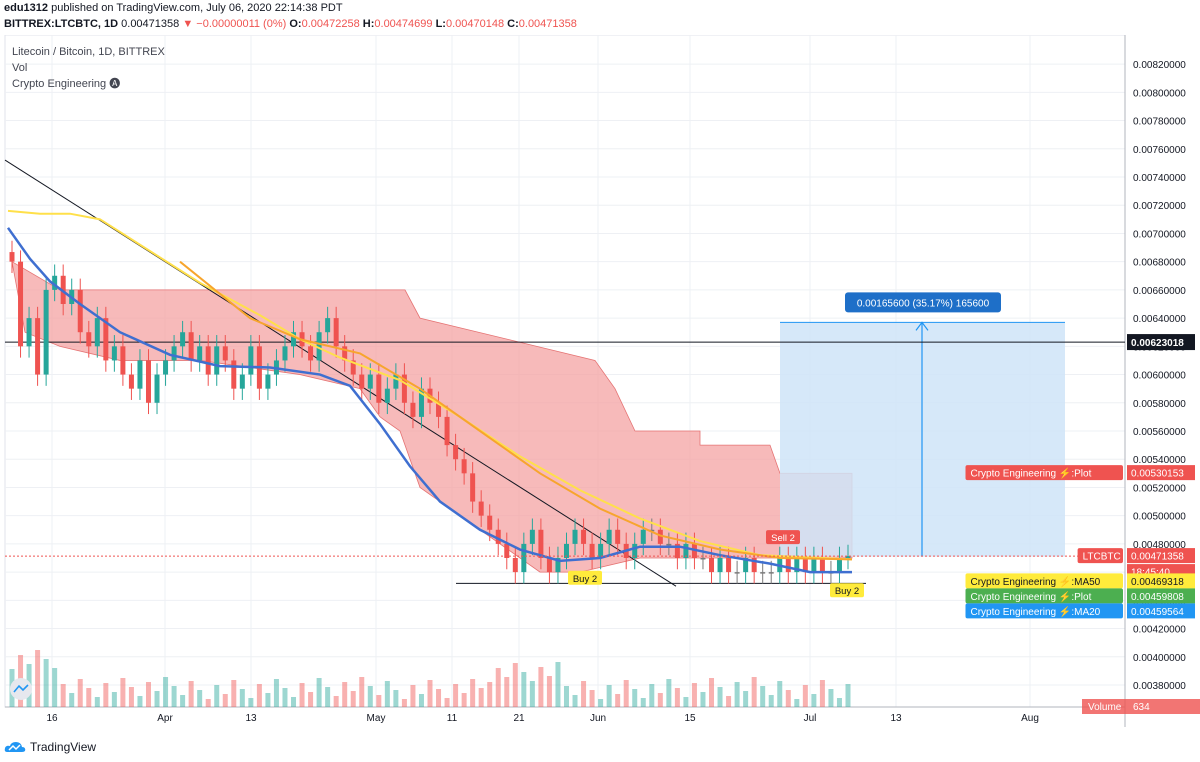 Image resolution: width=1200 pixels, height=762 pixels. I want to click on right-value-tag: 0.00469318, so click(1157, 582).